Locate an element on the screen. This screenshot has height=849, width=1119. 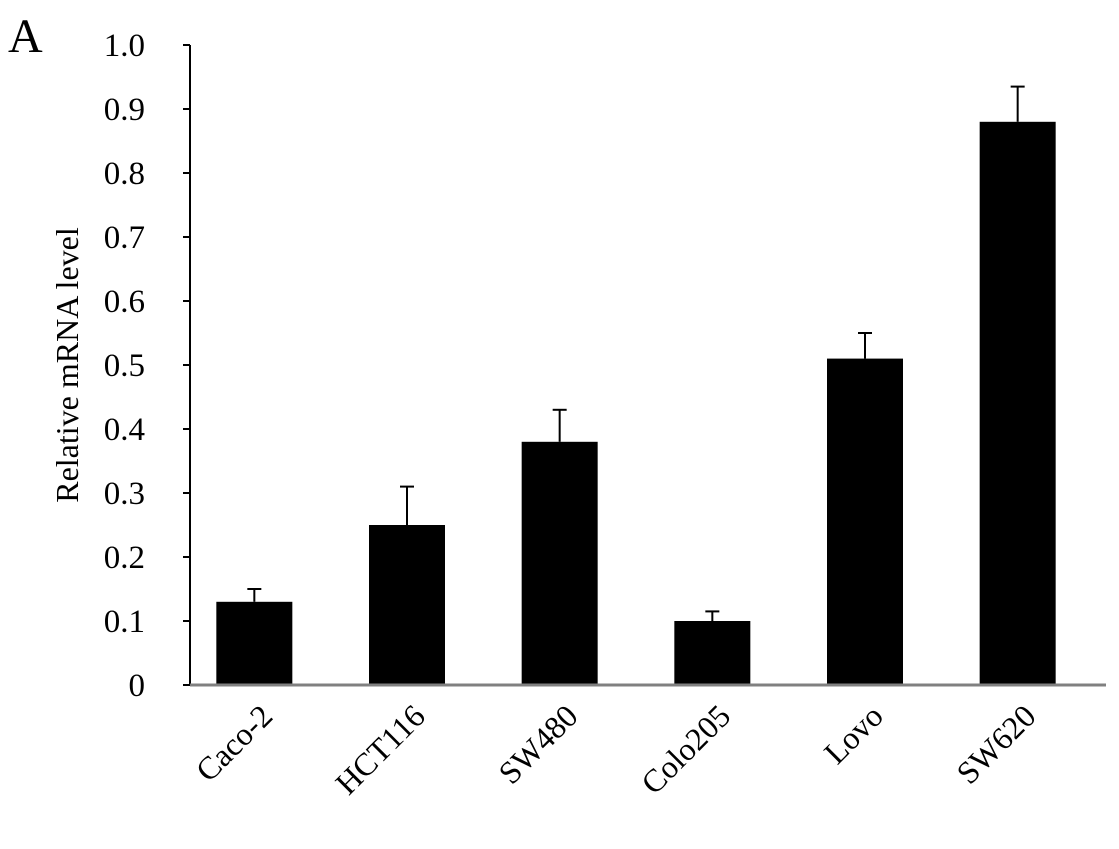
bar-sw620 is located at coordinates (1017, 403).